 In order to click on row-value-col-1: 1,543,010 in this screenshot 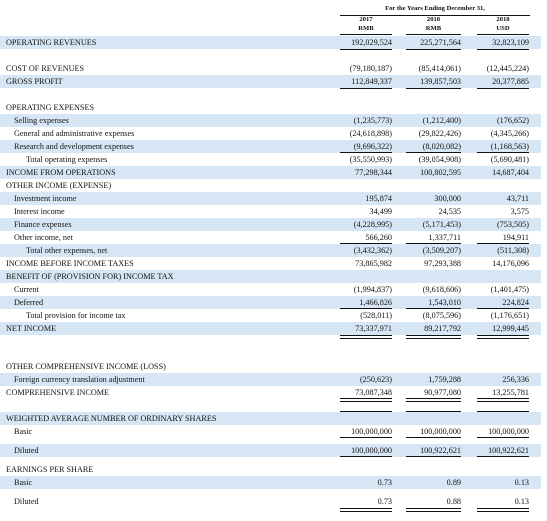, I will do `click(444, 302)`.